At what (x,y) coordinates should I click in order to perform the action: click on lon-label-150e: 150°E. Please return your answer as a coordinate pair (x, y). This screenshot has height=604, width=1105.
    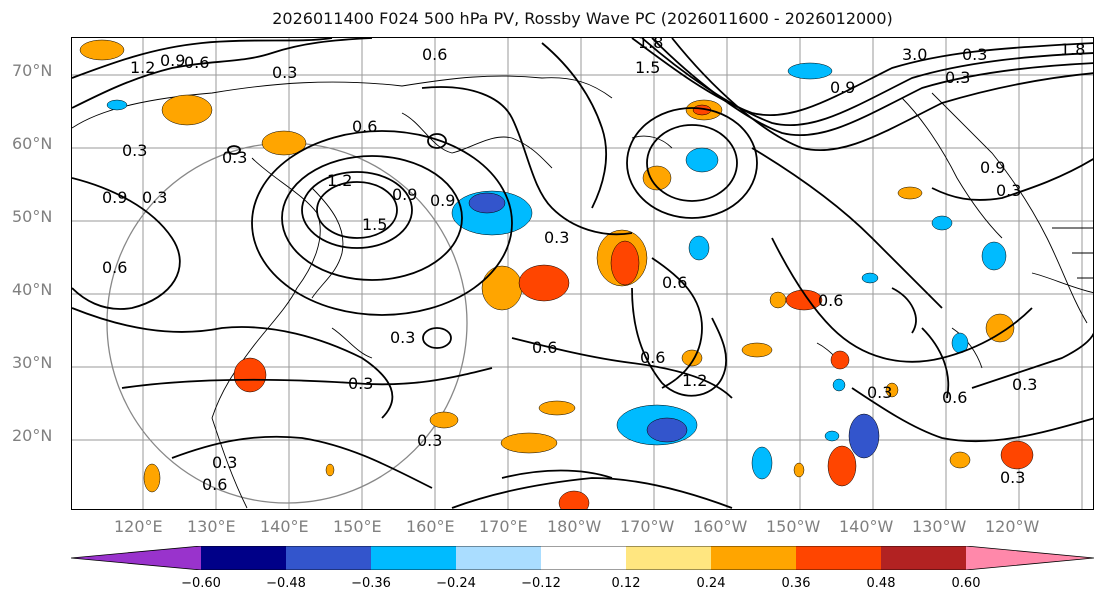
    Looking at the image, I should click on (357, 526).